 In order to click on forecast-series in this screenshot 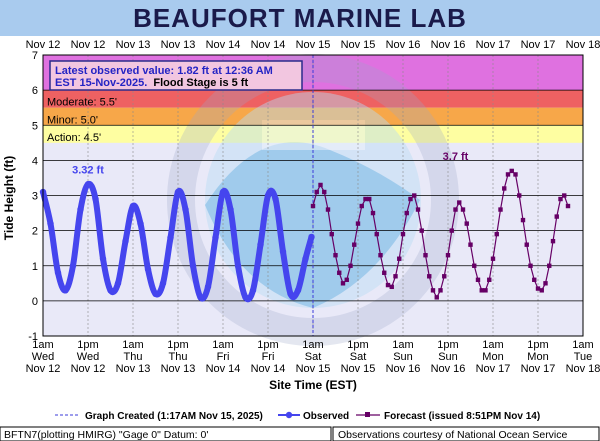, I will do `click(440, 234)`.